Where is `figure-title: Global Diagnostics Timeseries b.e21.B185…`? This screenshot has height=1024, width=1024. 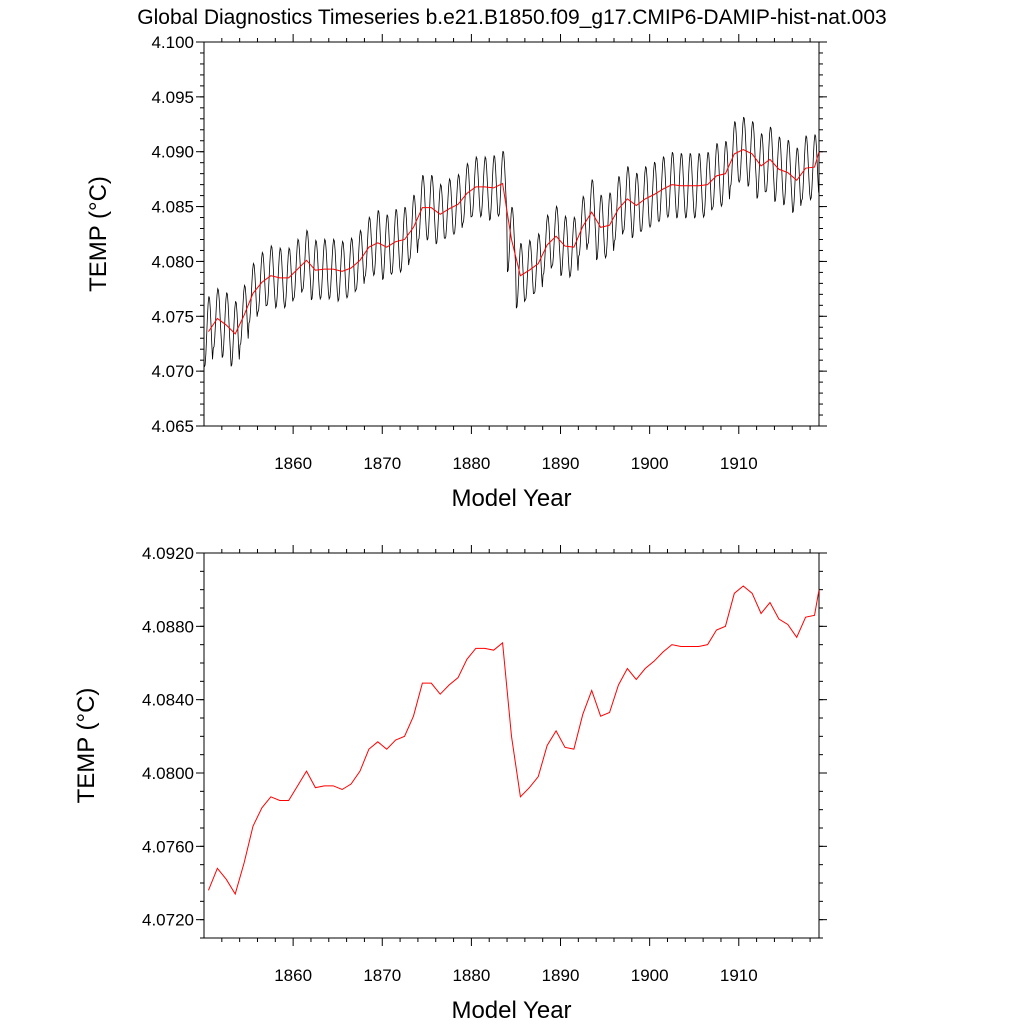 figure-title: Global Diagnostics Timeseries b.e21.B185… is located at coordinates (511, 17).